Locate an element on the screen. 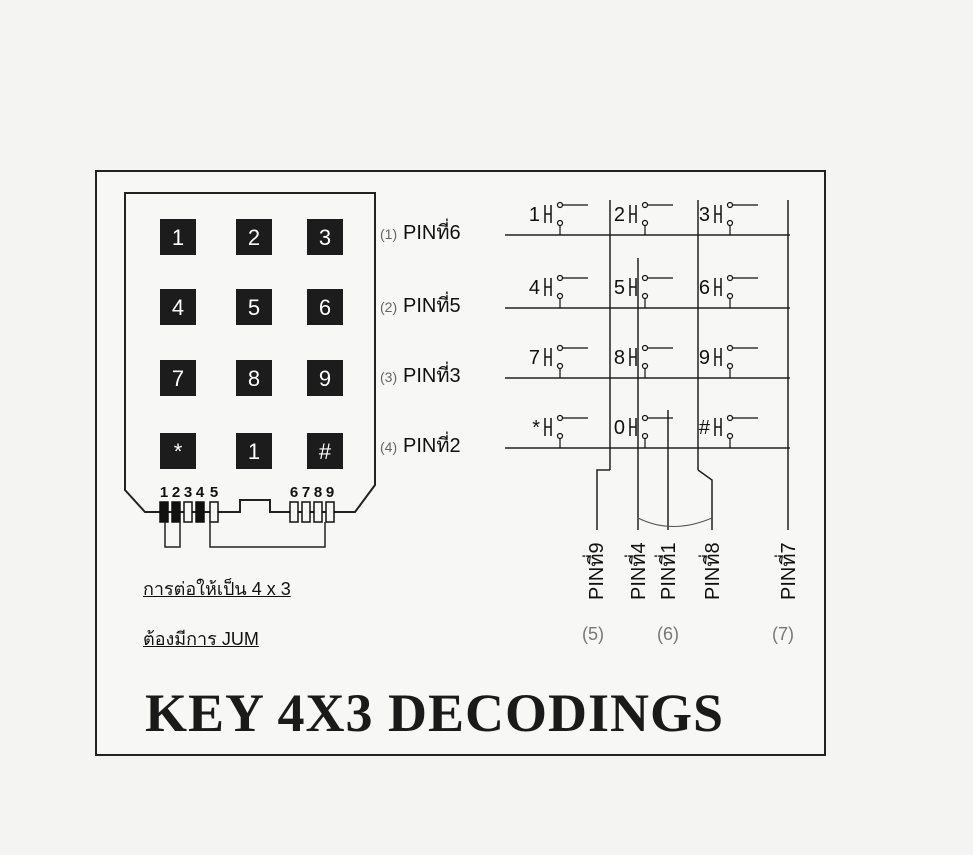  column-pin-label: PINที่7 is located at coordinates (787, 571).